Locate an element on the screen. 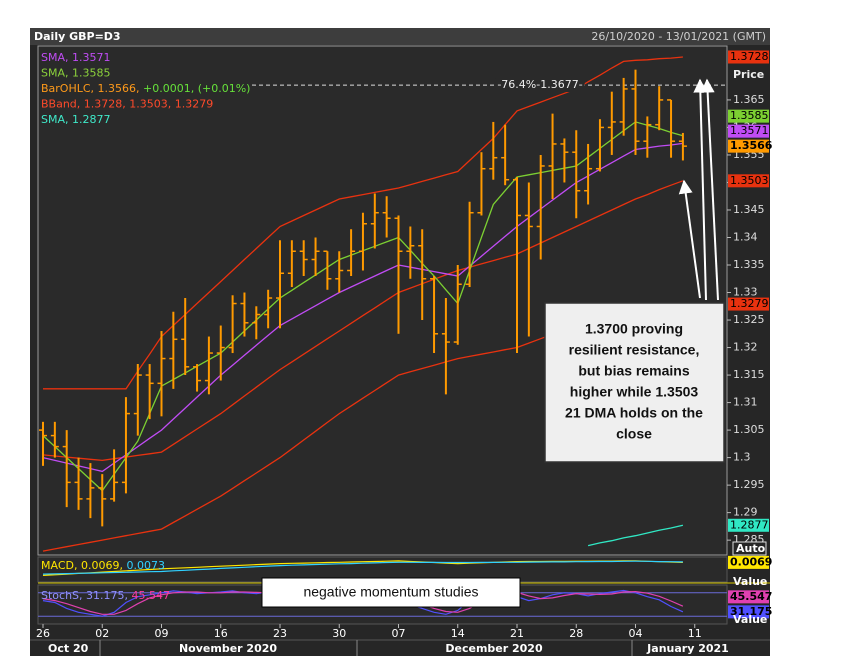 The image size is (867, 668). y-tick-label: 1.3 is located at coordinates (742, 457).